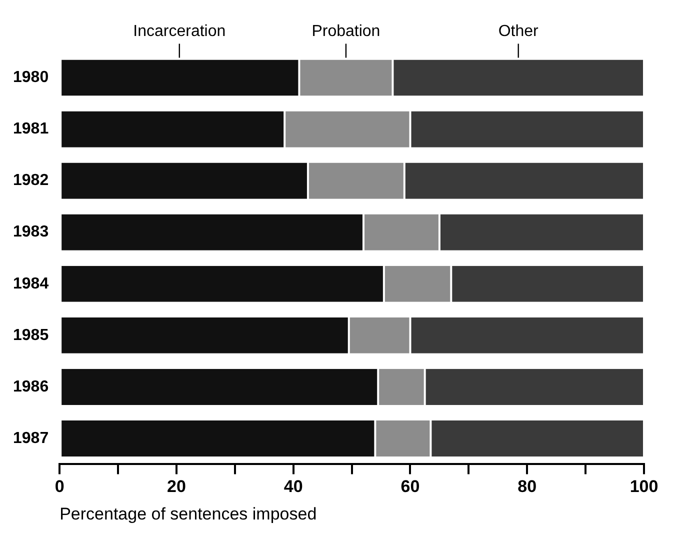 The image size is (674, 537). Describe the element at coordinates (519, 31) in the screenshot. I see `series-label: Other` at that location.